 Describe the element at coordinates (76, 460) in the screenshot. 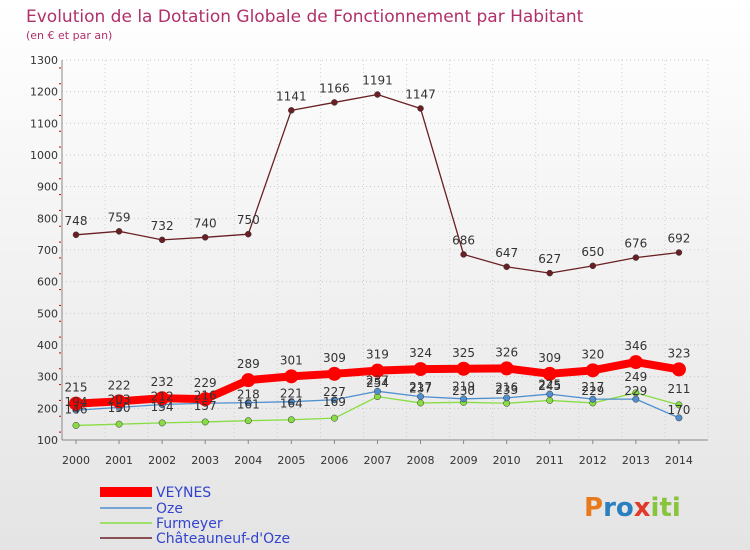

I see `x-tick-label: 2000` at that location.